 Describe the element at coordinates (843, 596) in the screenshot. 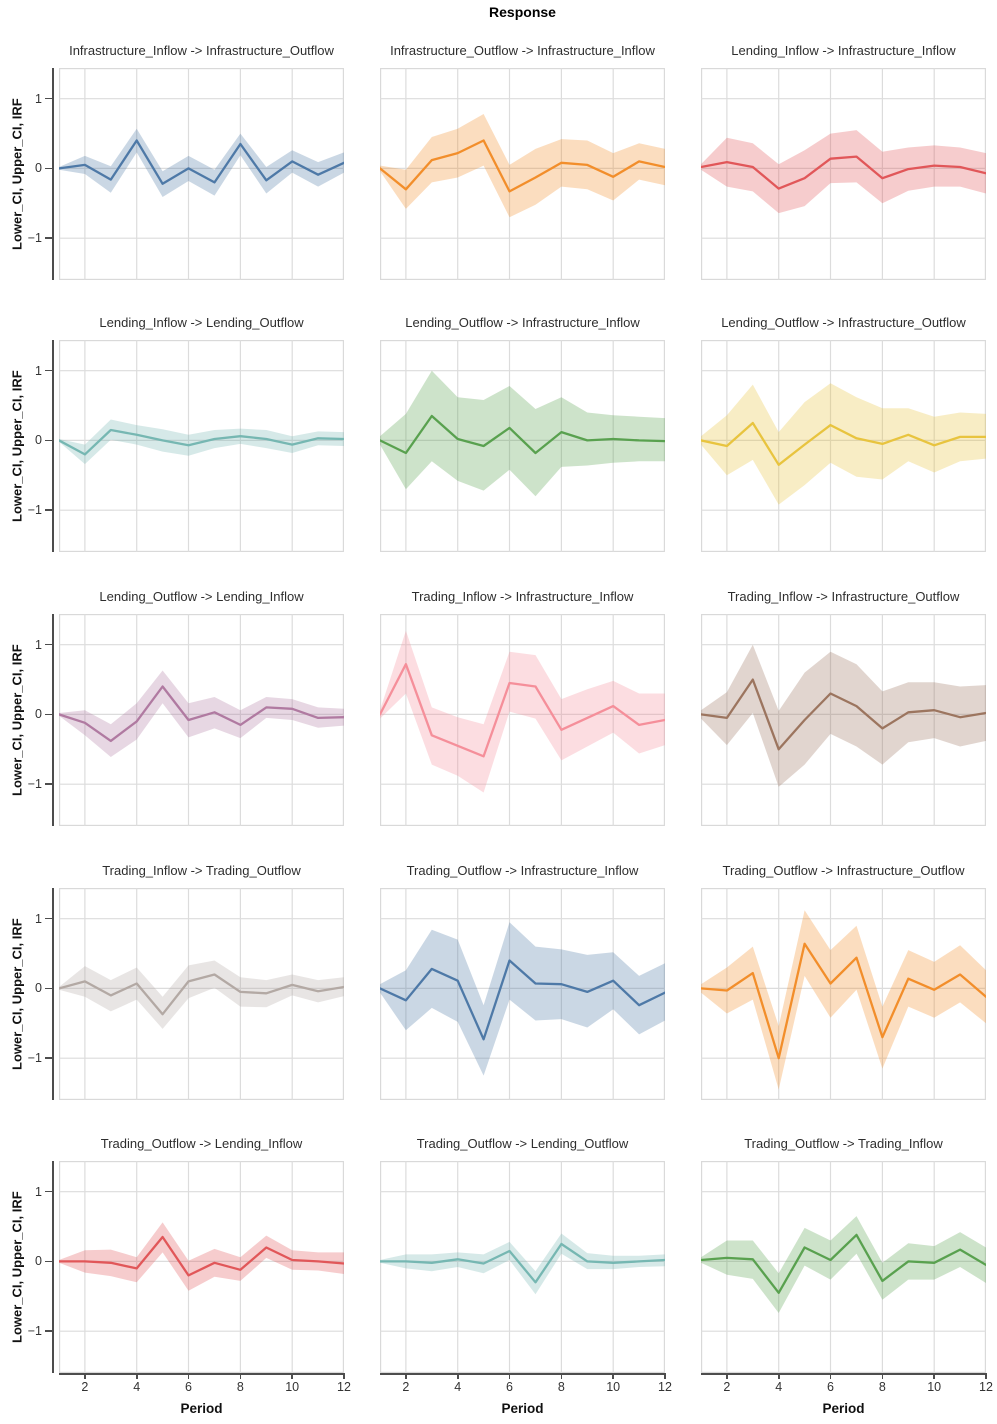

I see `panel-title: Trading_Inflow -> Infrastructure_Outflow` at that location.